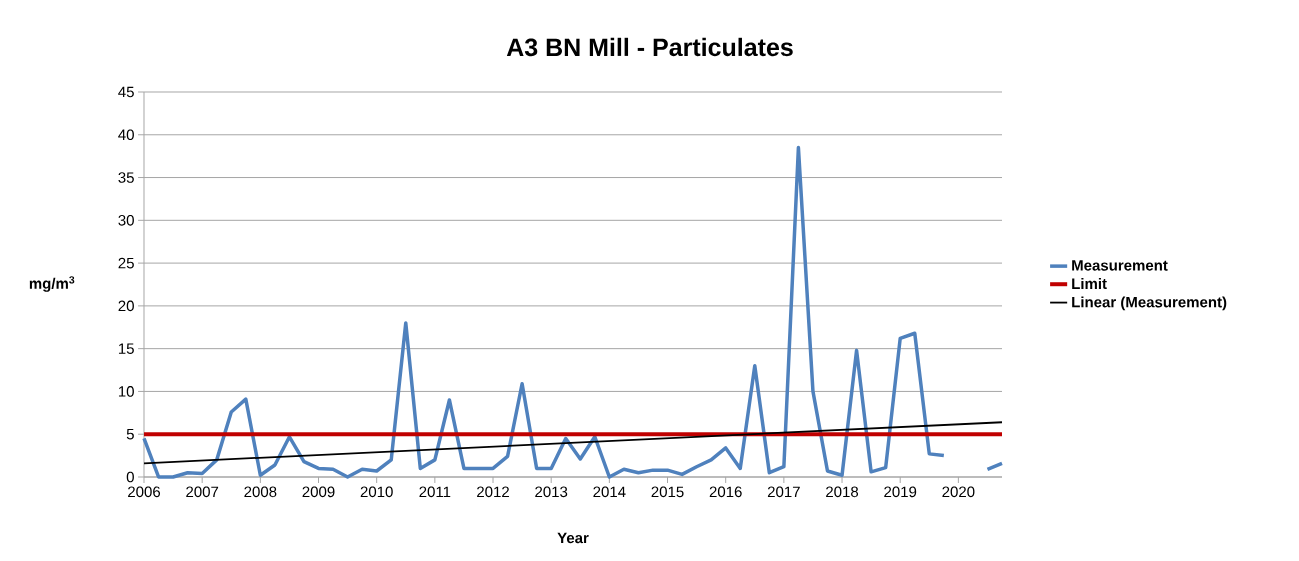  Describe the element at coordinates (551, 492) in the screenshot. I see `x-tick-label: 2013` at that location.